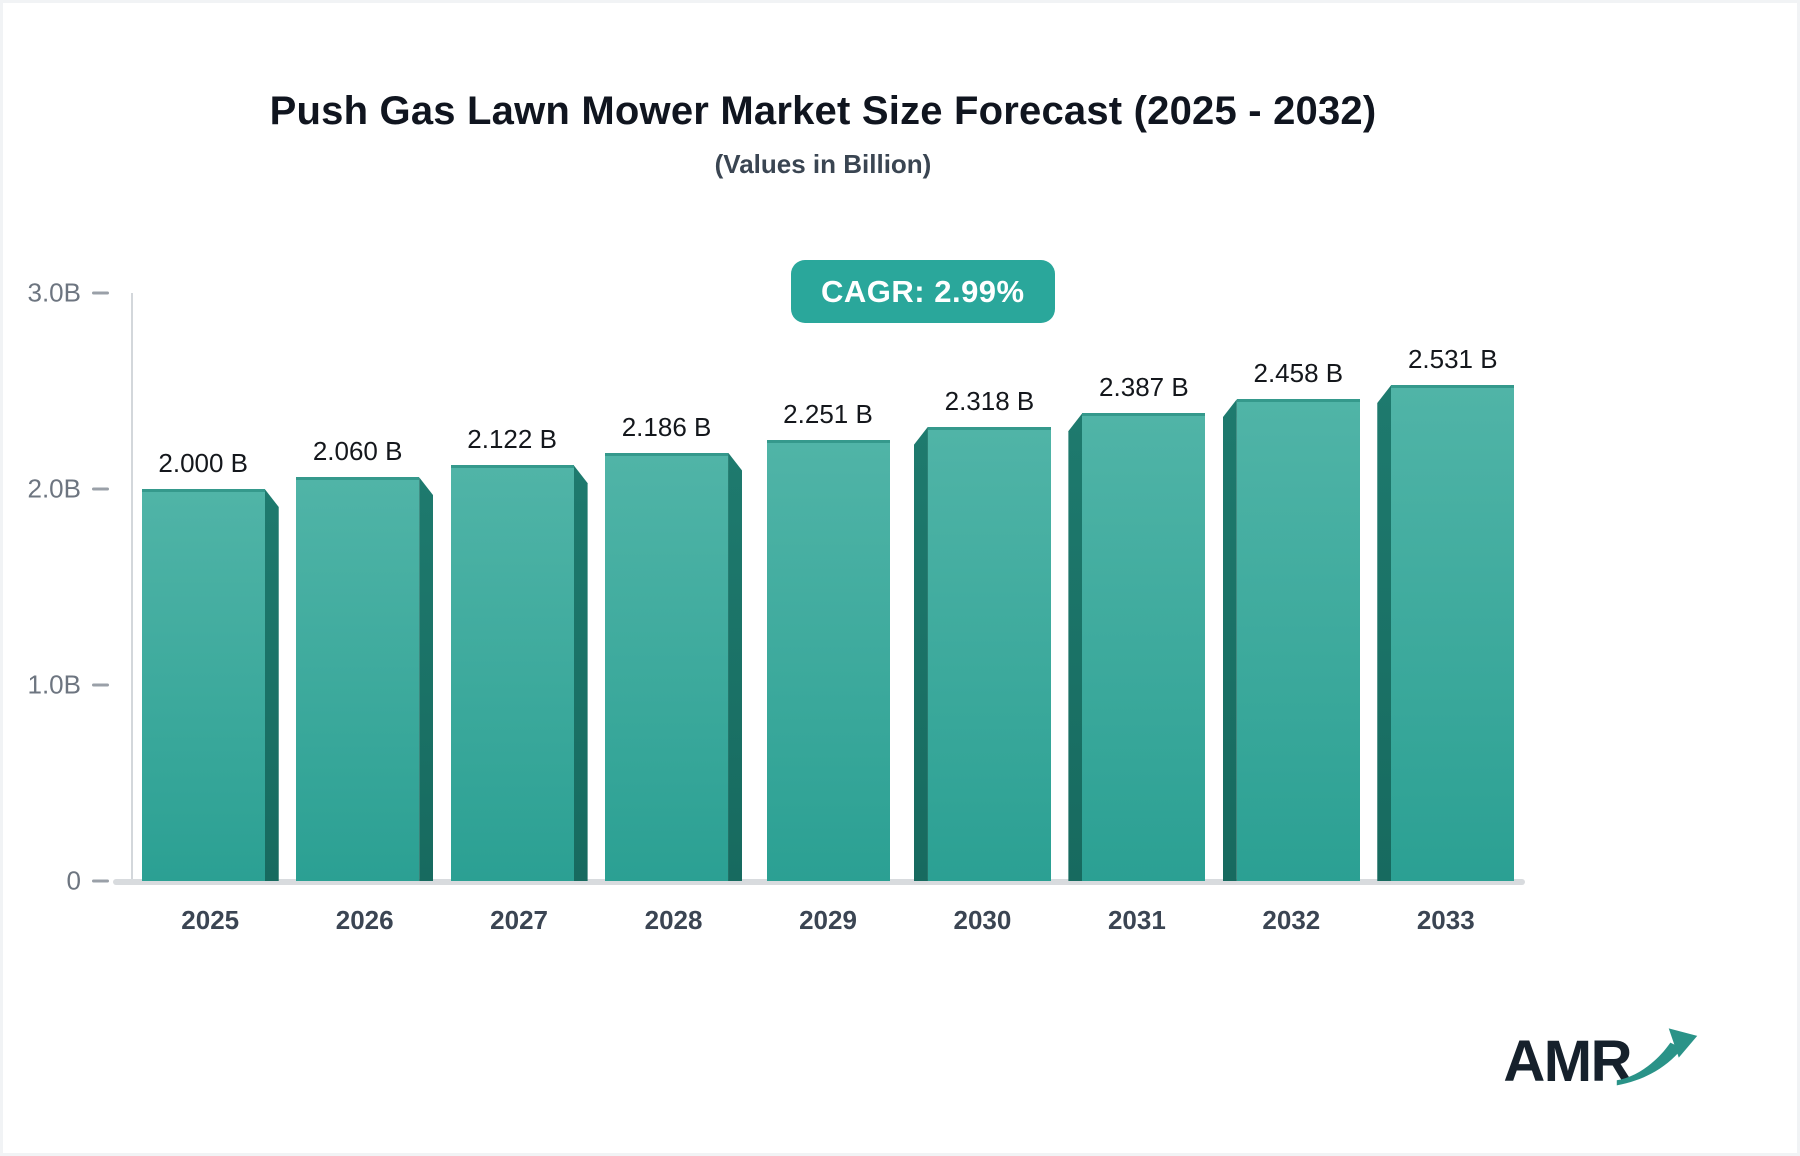  I want to click on bar-value-label: 2.060 B, so click(357, 451).